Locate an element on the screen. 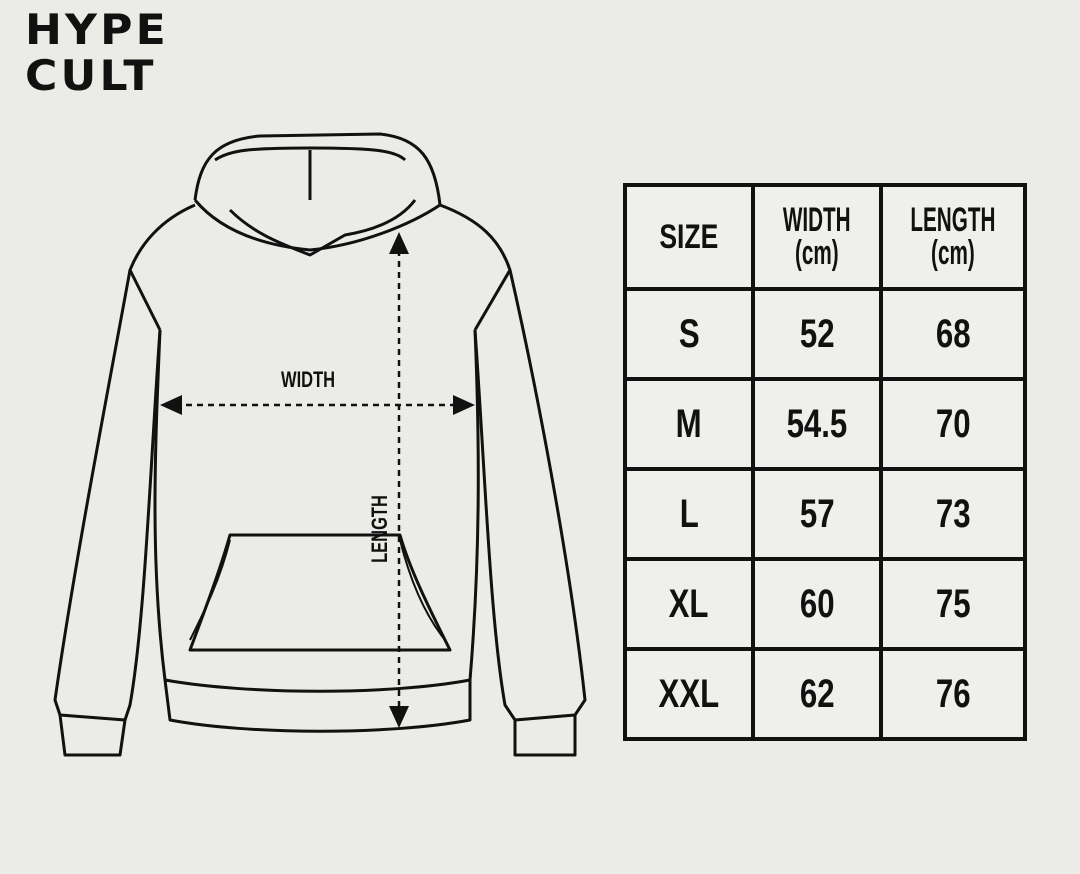 The image size is (1080, 874). length-label: LENGTH is located at coordinates (380, 529).